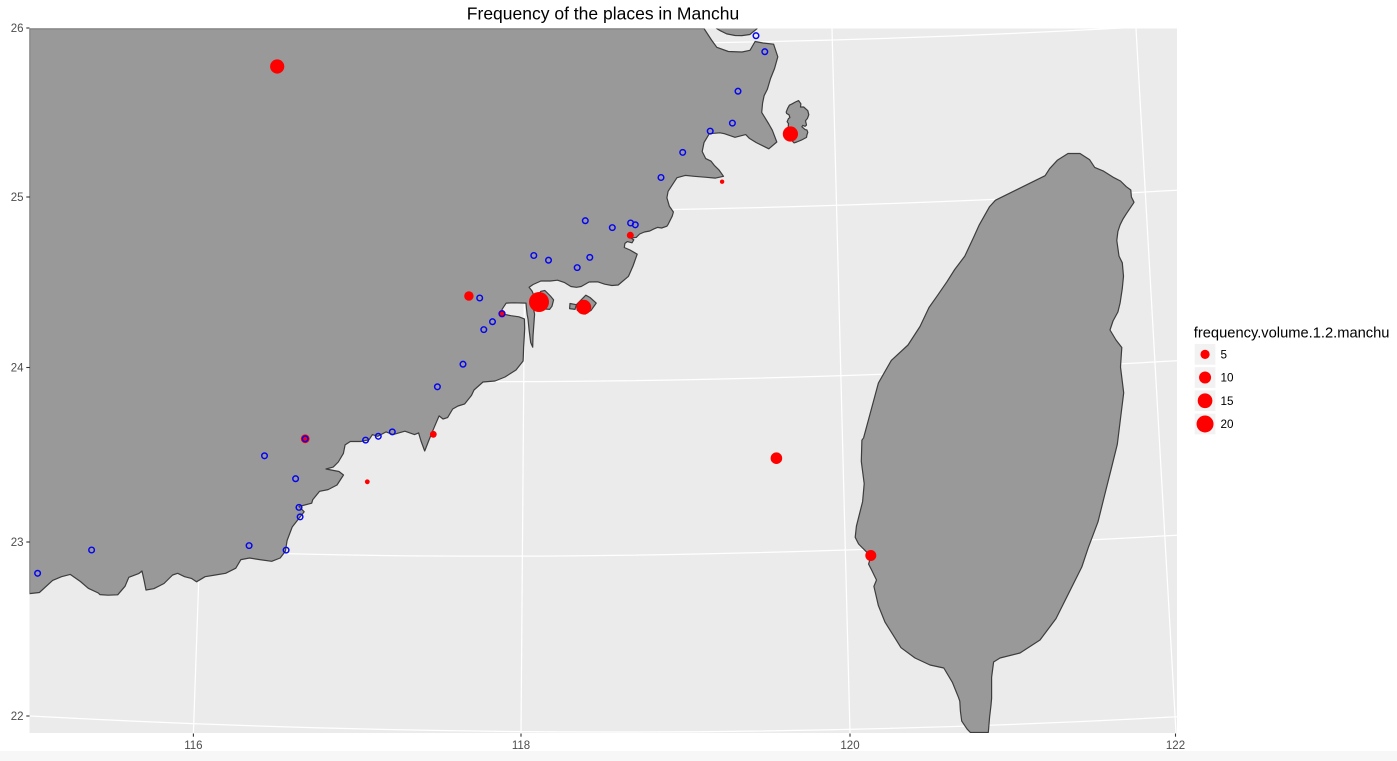  I want to click on svg-text:Frequency of the places in Man: Frequency of the places in Manchu, so click(603, 14).